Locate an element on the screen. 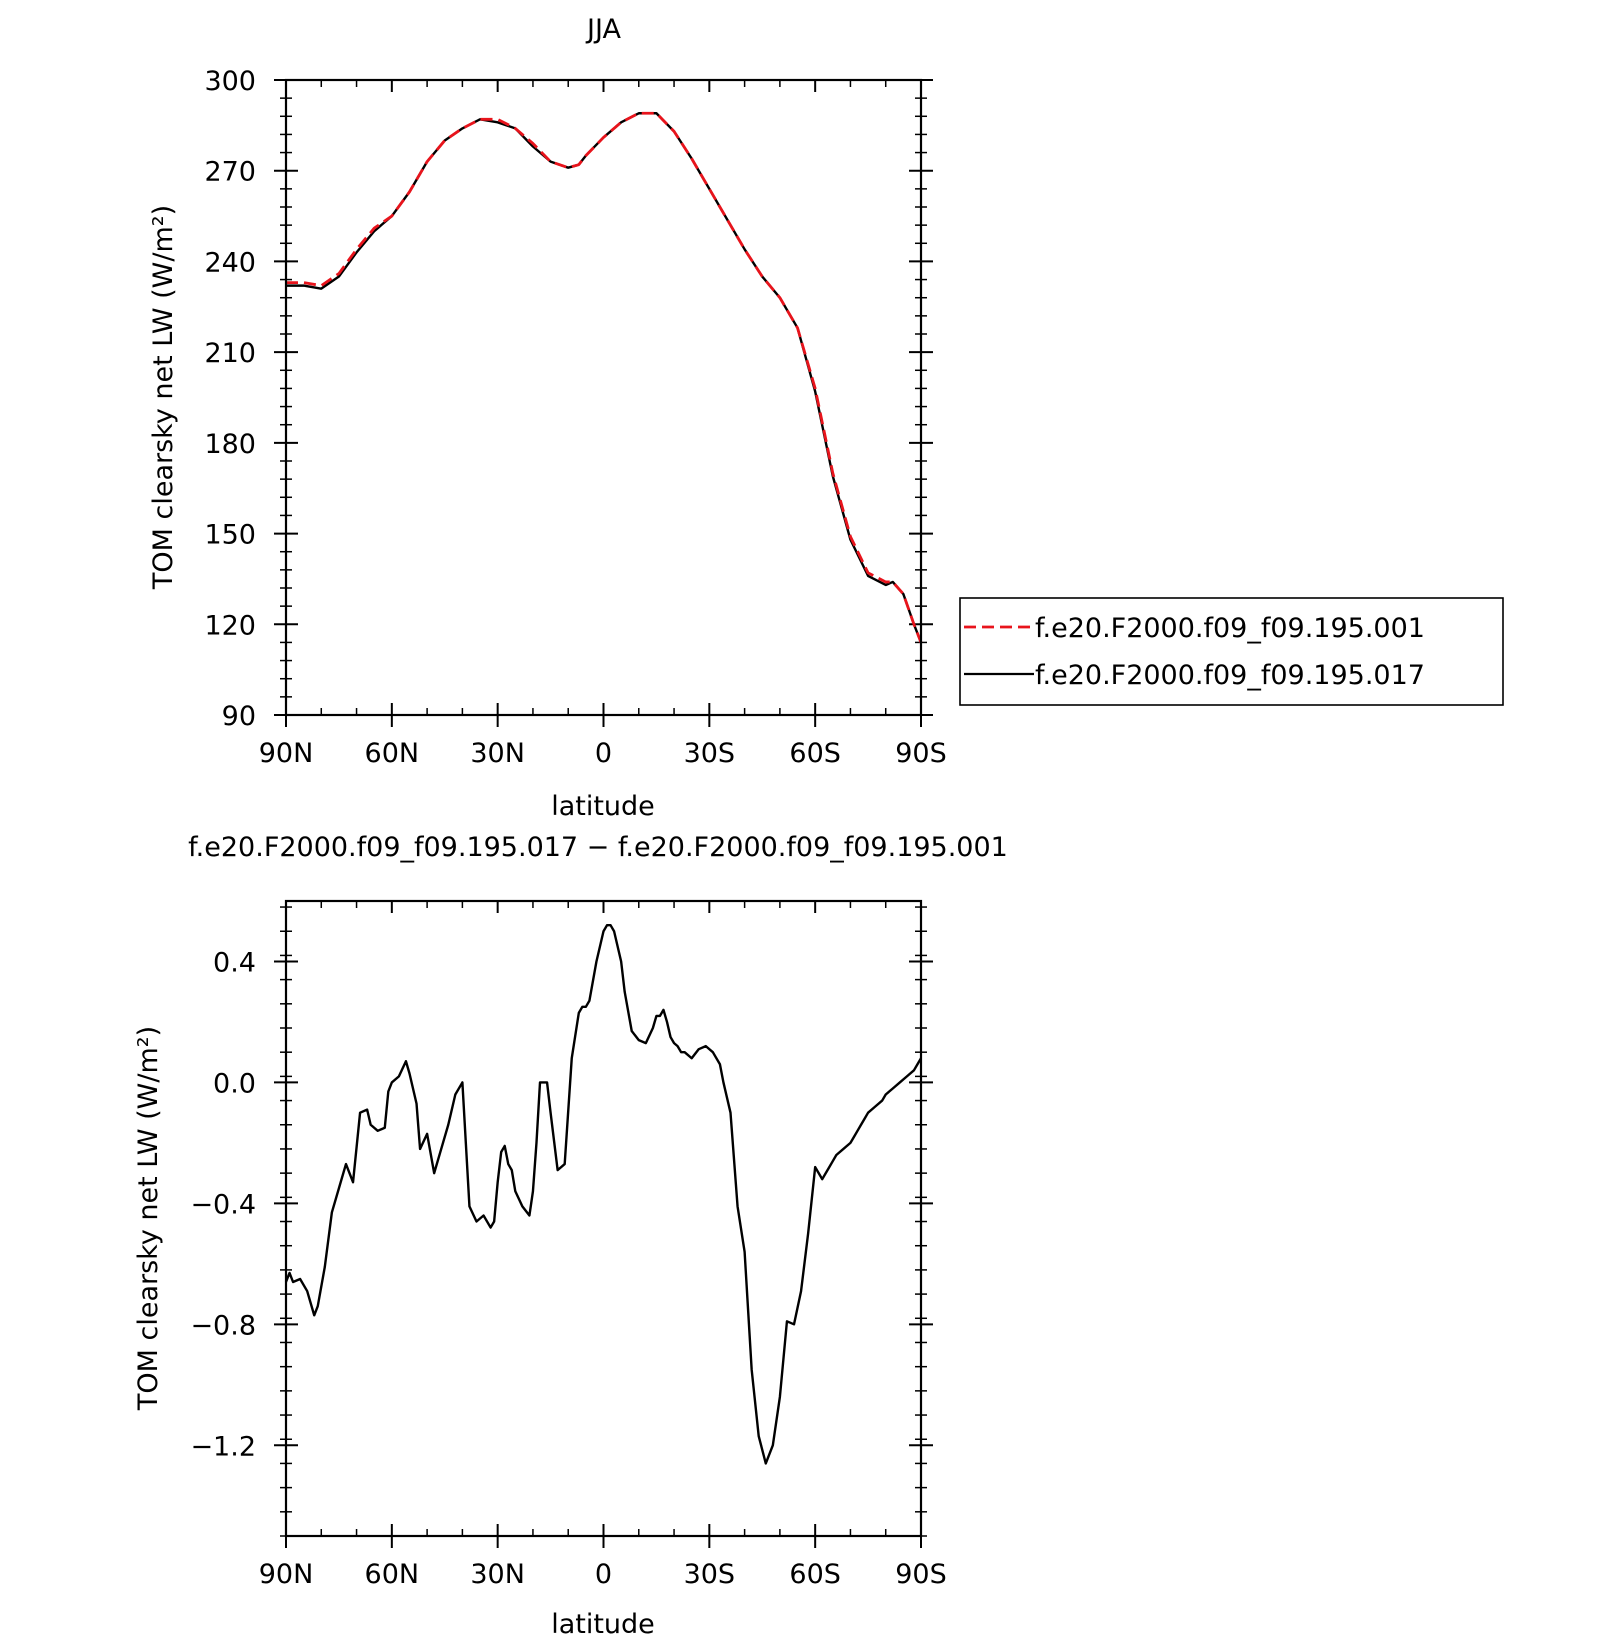  bottom-x-tick-label: 30S is located at coordinates (710, 1574).